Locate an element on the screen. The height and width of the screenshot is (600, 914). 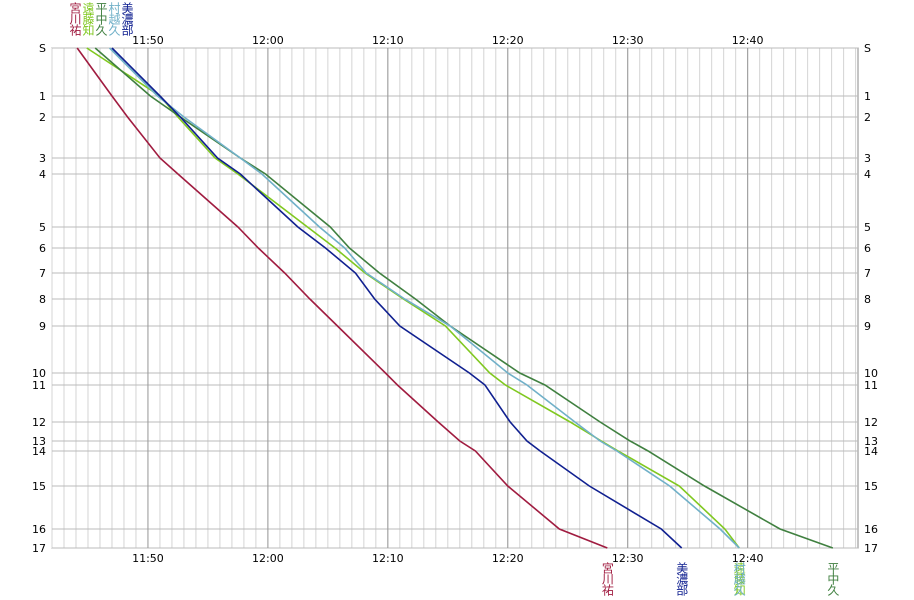
legend-entry: 遠藤知 is located at coordinates (88, 19).